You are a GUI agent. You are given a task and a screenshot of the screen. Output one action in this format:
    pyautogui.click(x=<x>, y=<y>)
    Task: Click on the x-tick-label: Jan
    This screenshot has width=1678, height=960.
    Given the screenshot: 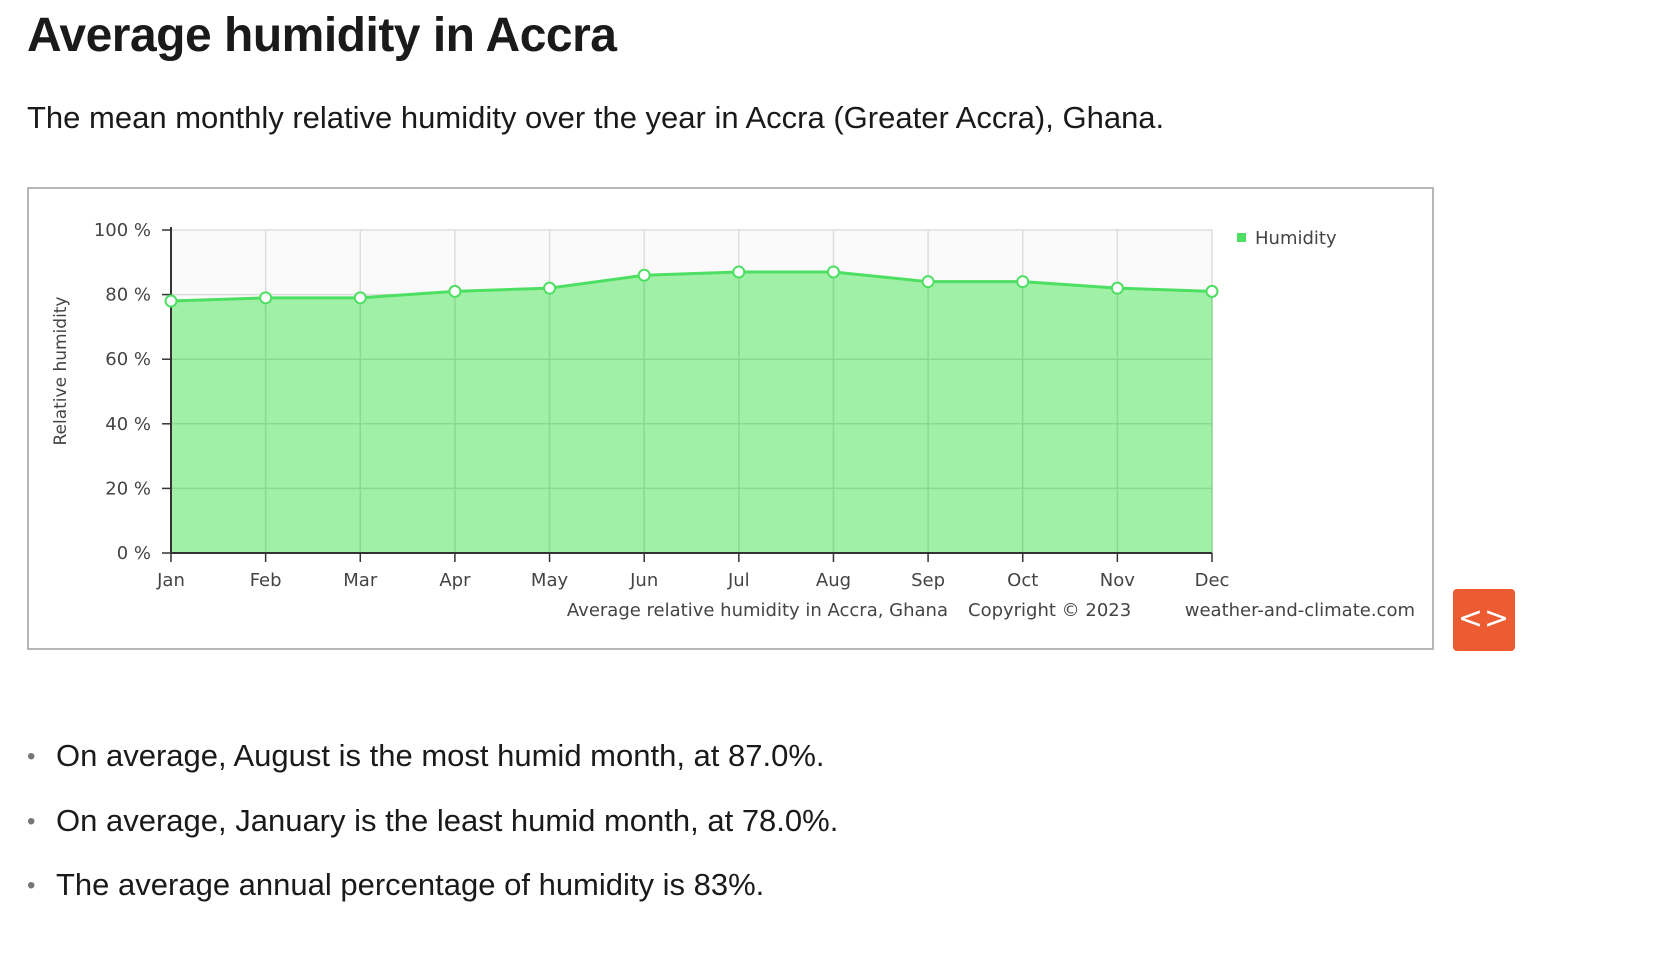 What is the action you would take?
    pyautogui.click(x=170, y=580)
    